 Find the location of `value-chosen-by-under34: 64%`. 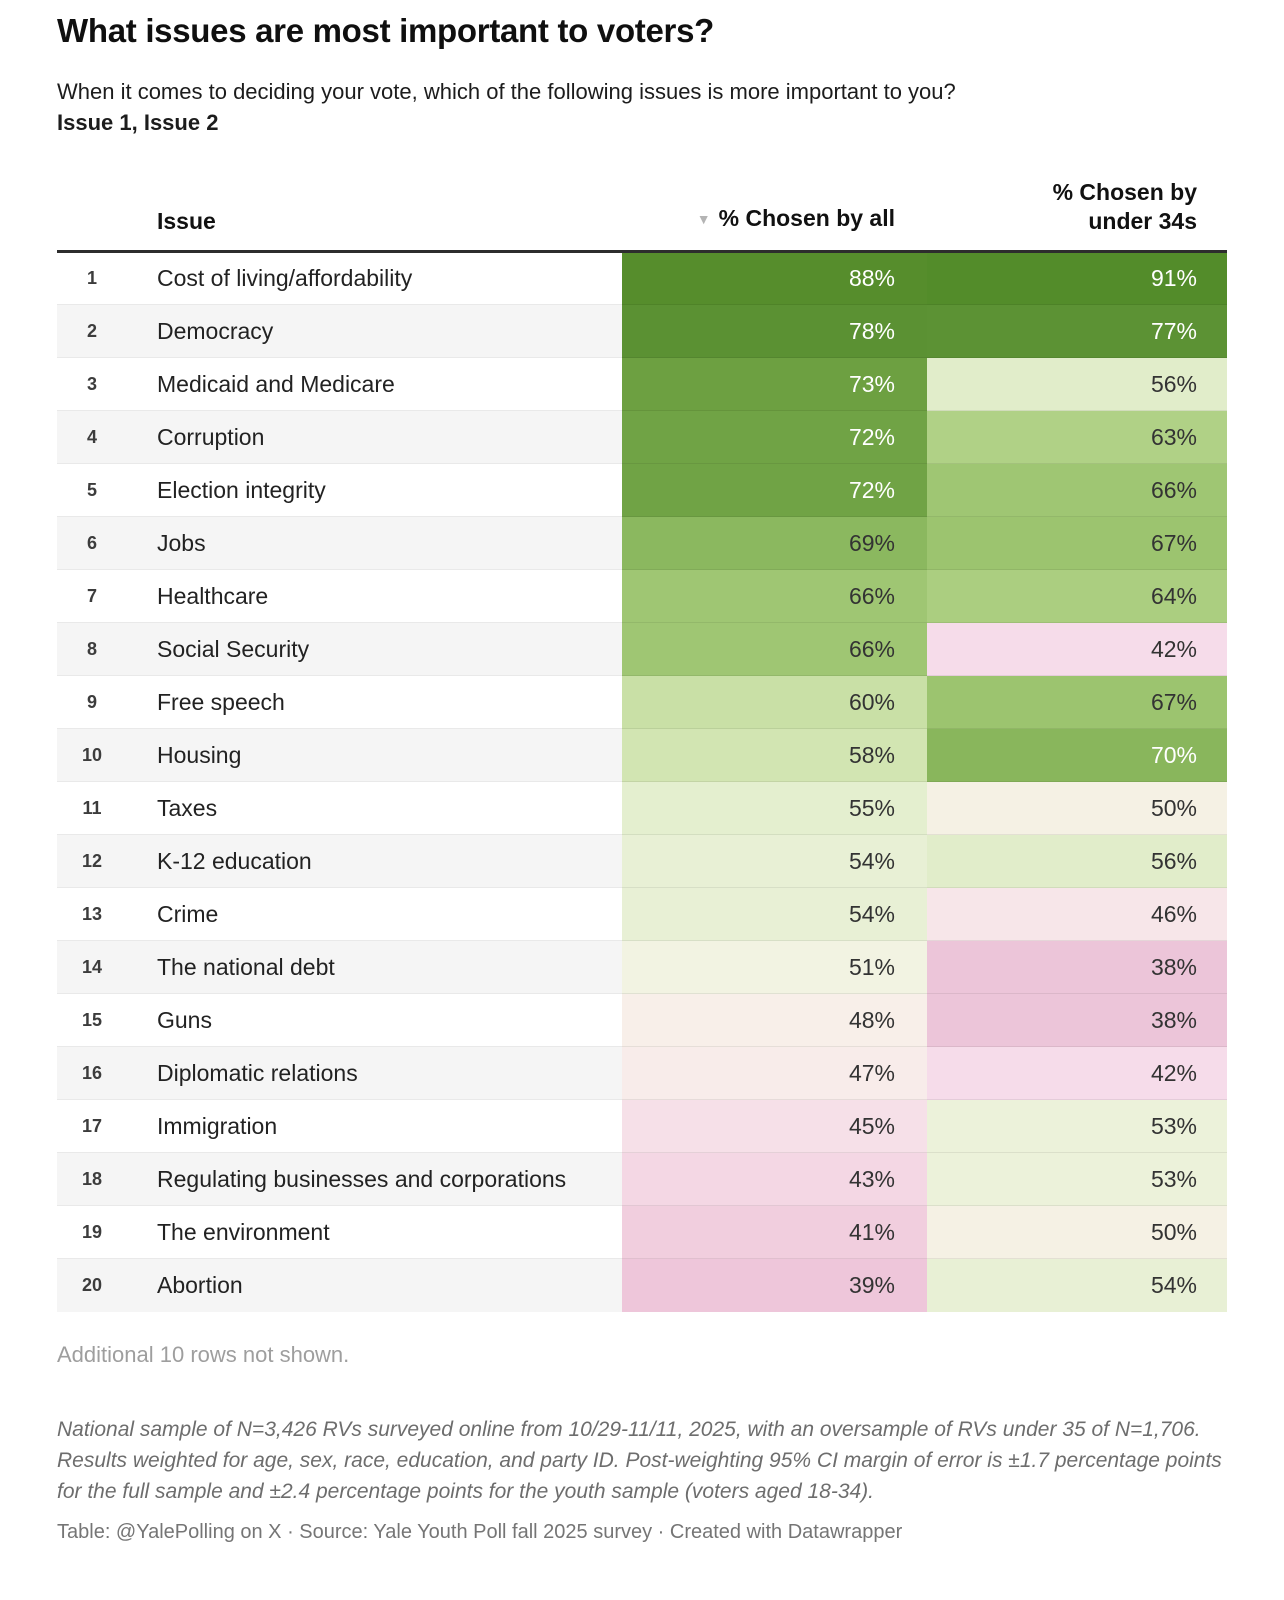

value-chosen-by-under34: 64% is located at coordinates (1077, 596).